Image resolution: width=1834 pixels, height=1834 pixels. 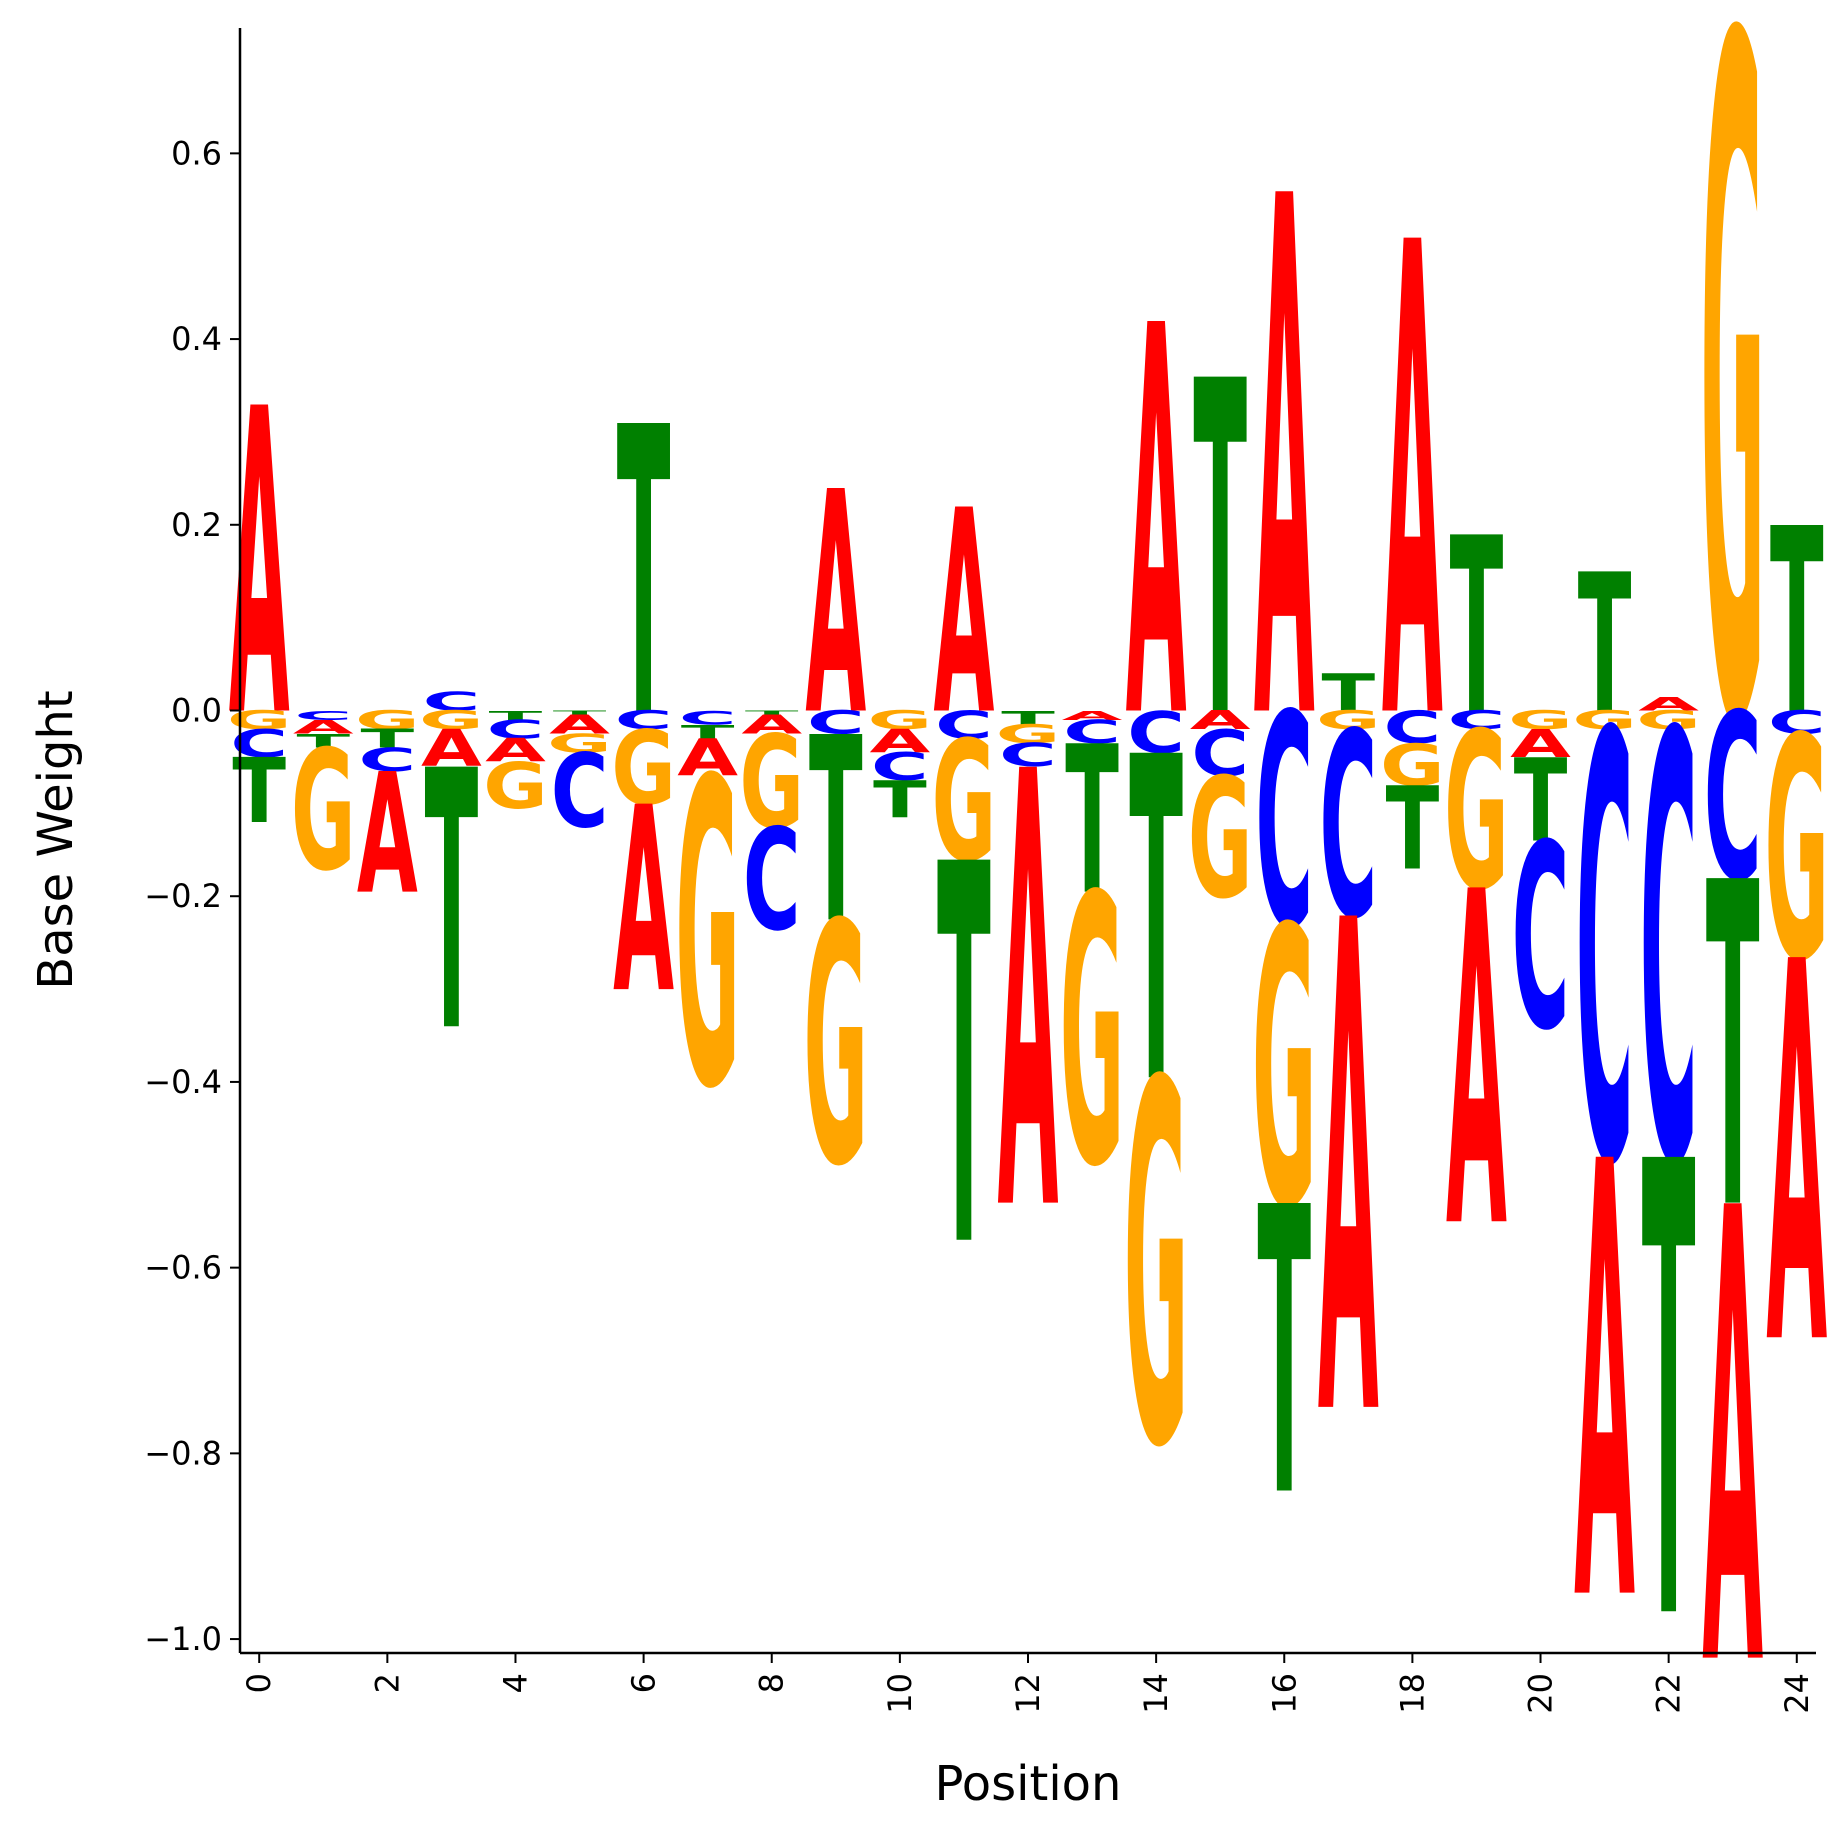 I want to click on x-tick-label: 4, so click(x=515, y=1683).